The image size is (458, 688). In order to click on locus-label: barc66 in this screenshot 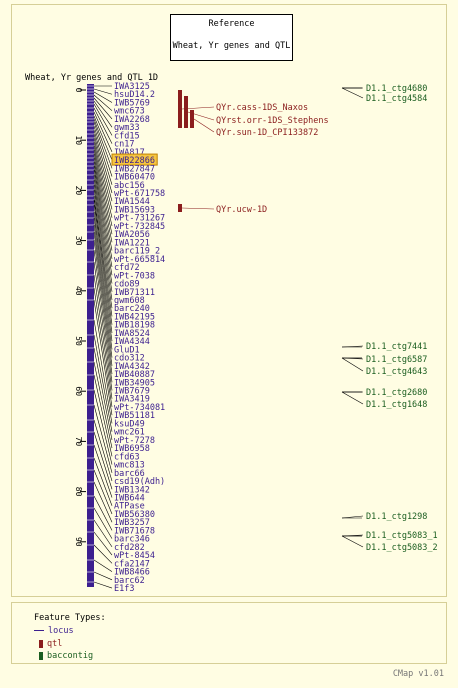, I will do `click(129, 474)`.